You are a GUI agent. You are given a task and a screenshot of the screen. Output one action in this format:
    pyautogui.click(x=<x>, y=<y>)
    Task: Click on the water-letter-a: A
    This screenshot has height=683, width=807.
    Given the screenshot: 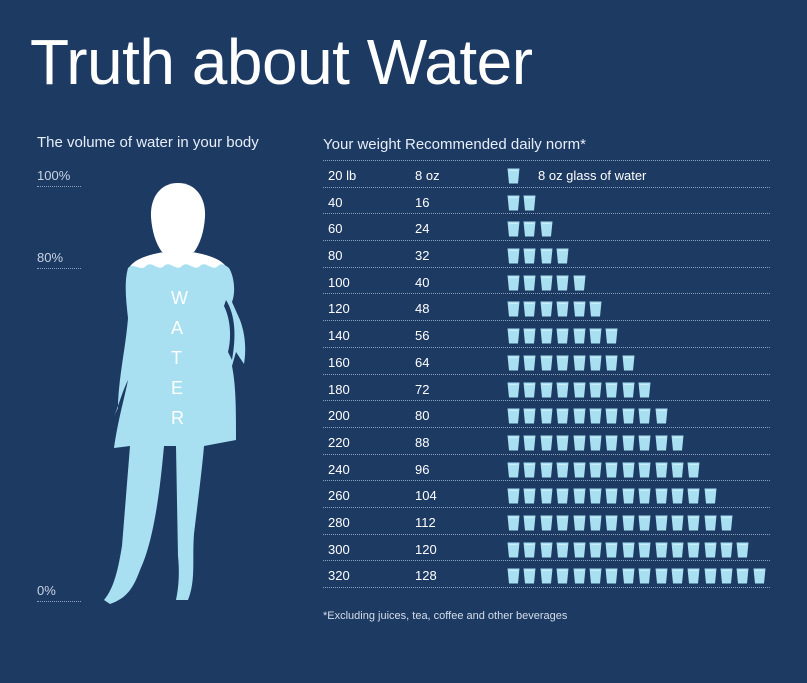 What is the action you would take?
    pyautogui.click(x=177, y=328)
    